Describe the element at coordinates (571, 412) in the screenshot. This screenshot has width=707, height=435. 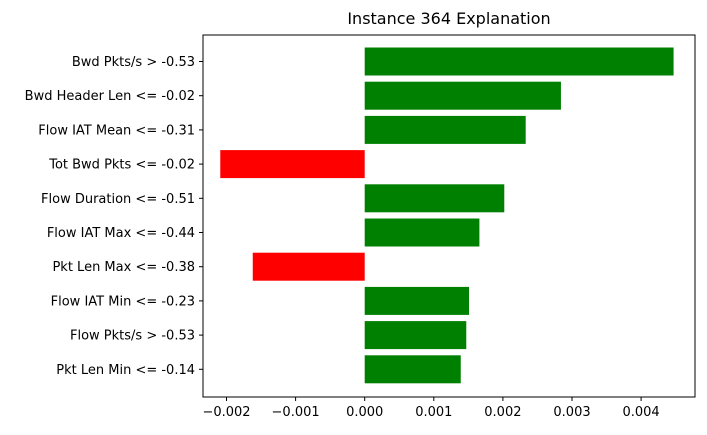
I see `x-tick-label: 0.003` at that location.